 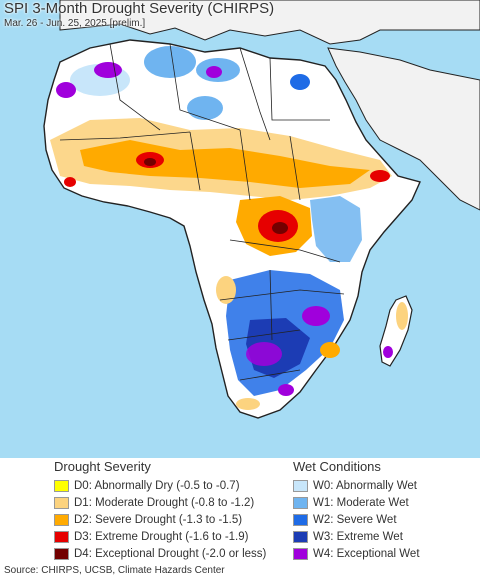 I want to click on legend-label: W4: Exceptional Wet, so click(x=366, y=553).